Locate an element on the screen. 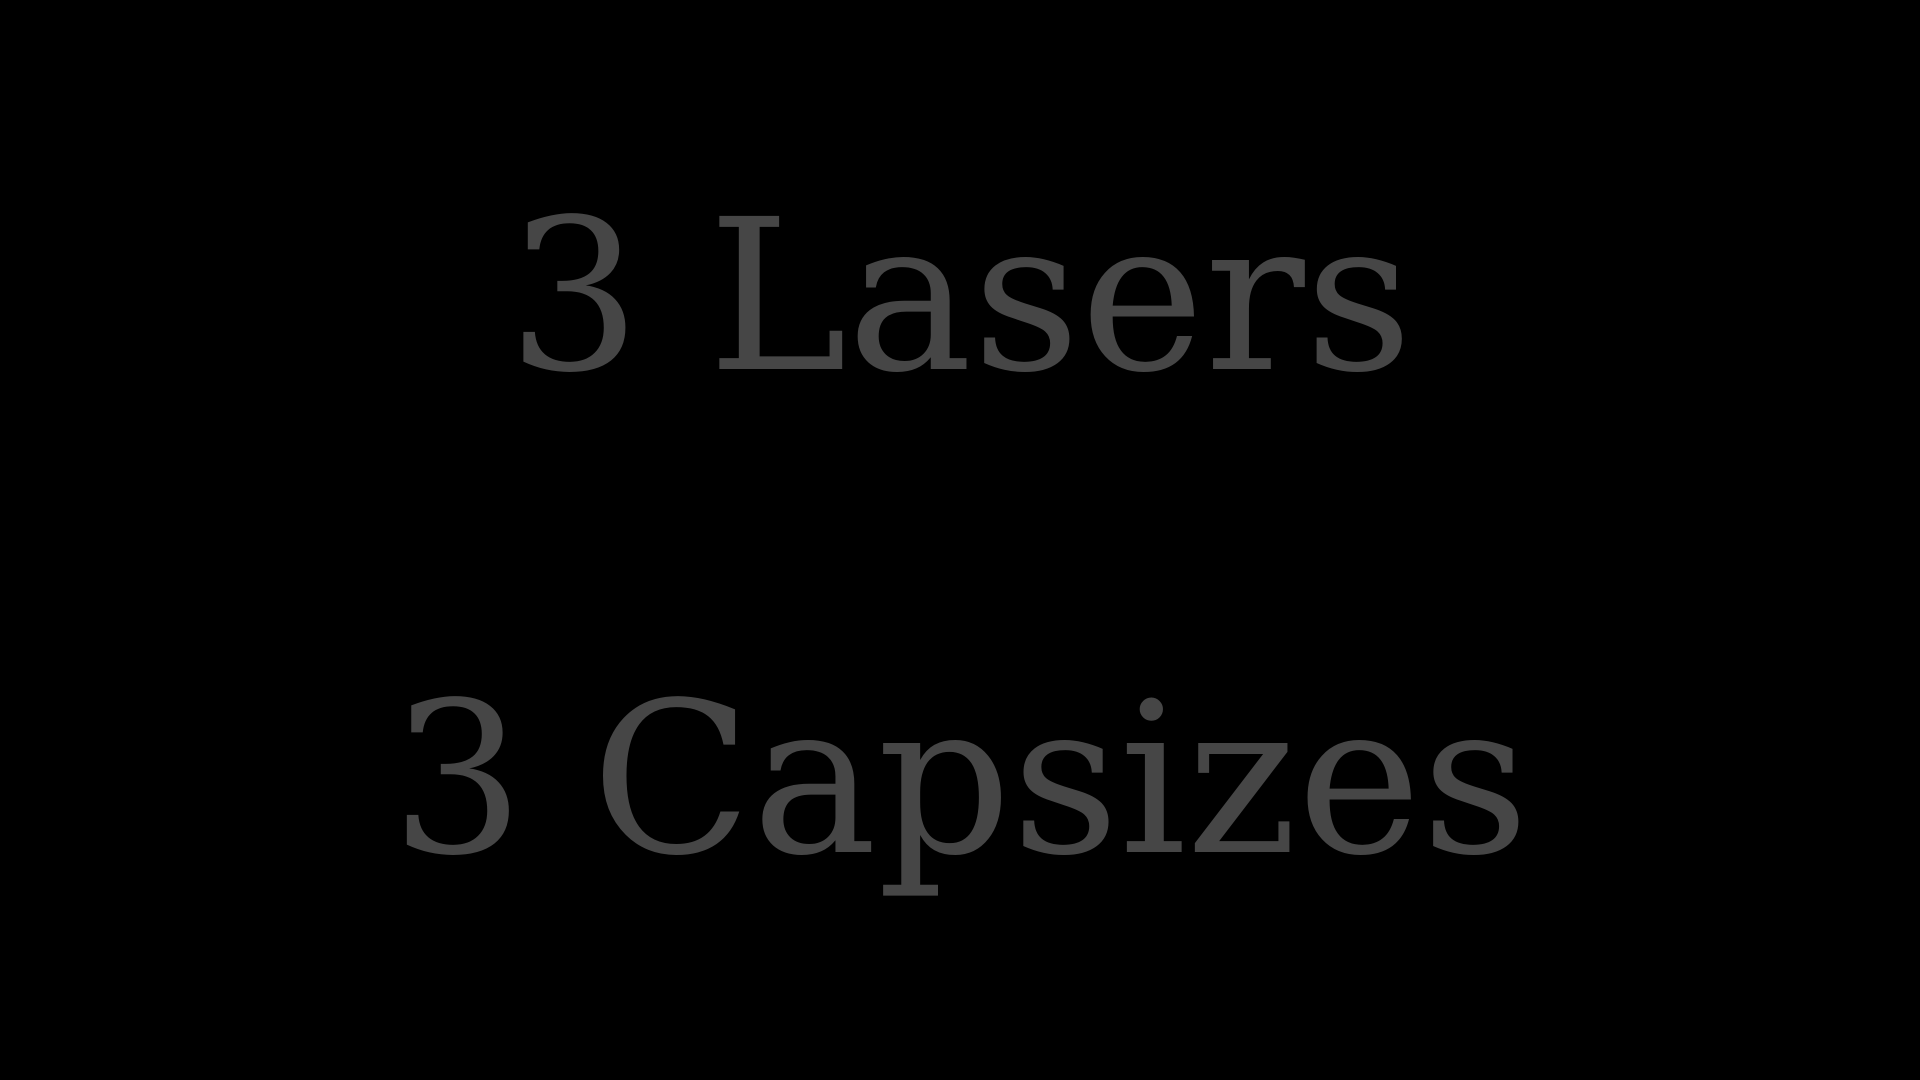 The height and width of the screenshot is (1080, 1920). slide-line-capsizes: 3 Capsizes is located at coordinates (960, 779).